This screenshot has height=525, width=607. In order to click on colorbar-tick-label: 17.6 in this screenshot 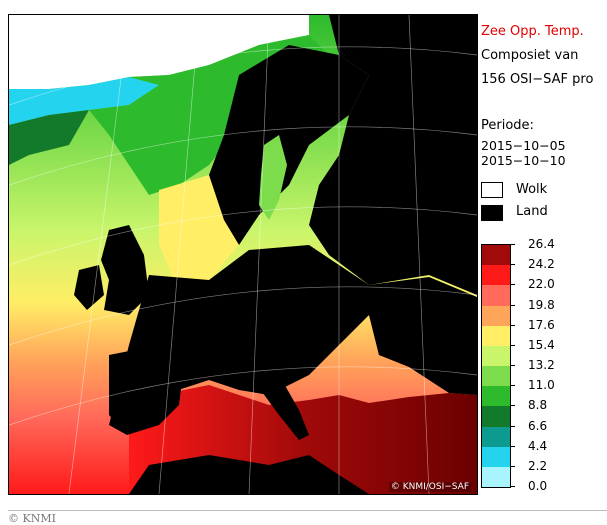, I will do `click(541, 324)`.